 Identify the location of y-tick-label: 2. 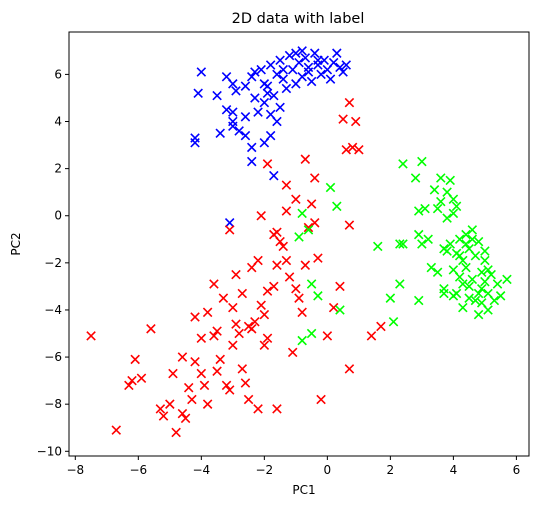
(58, 169).